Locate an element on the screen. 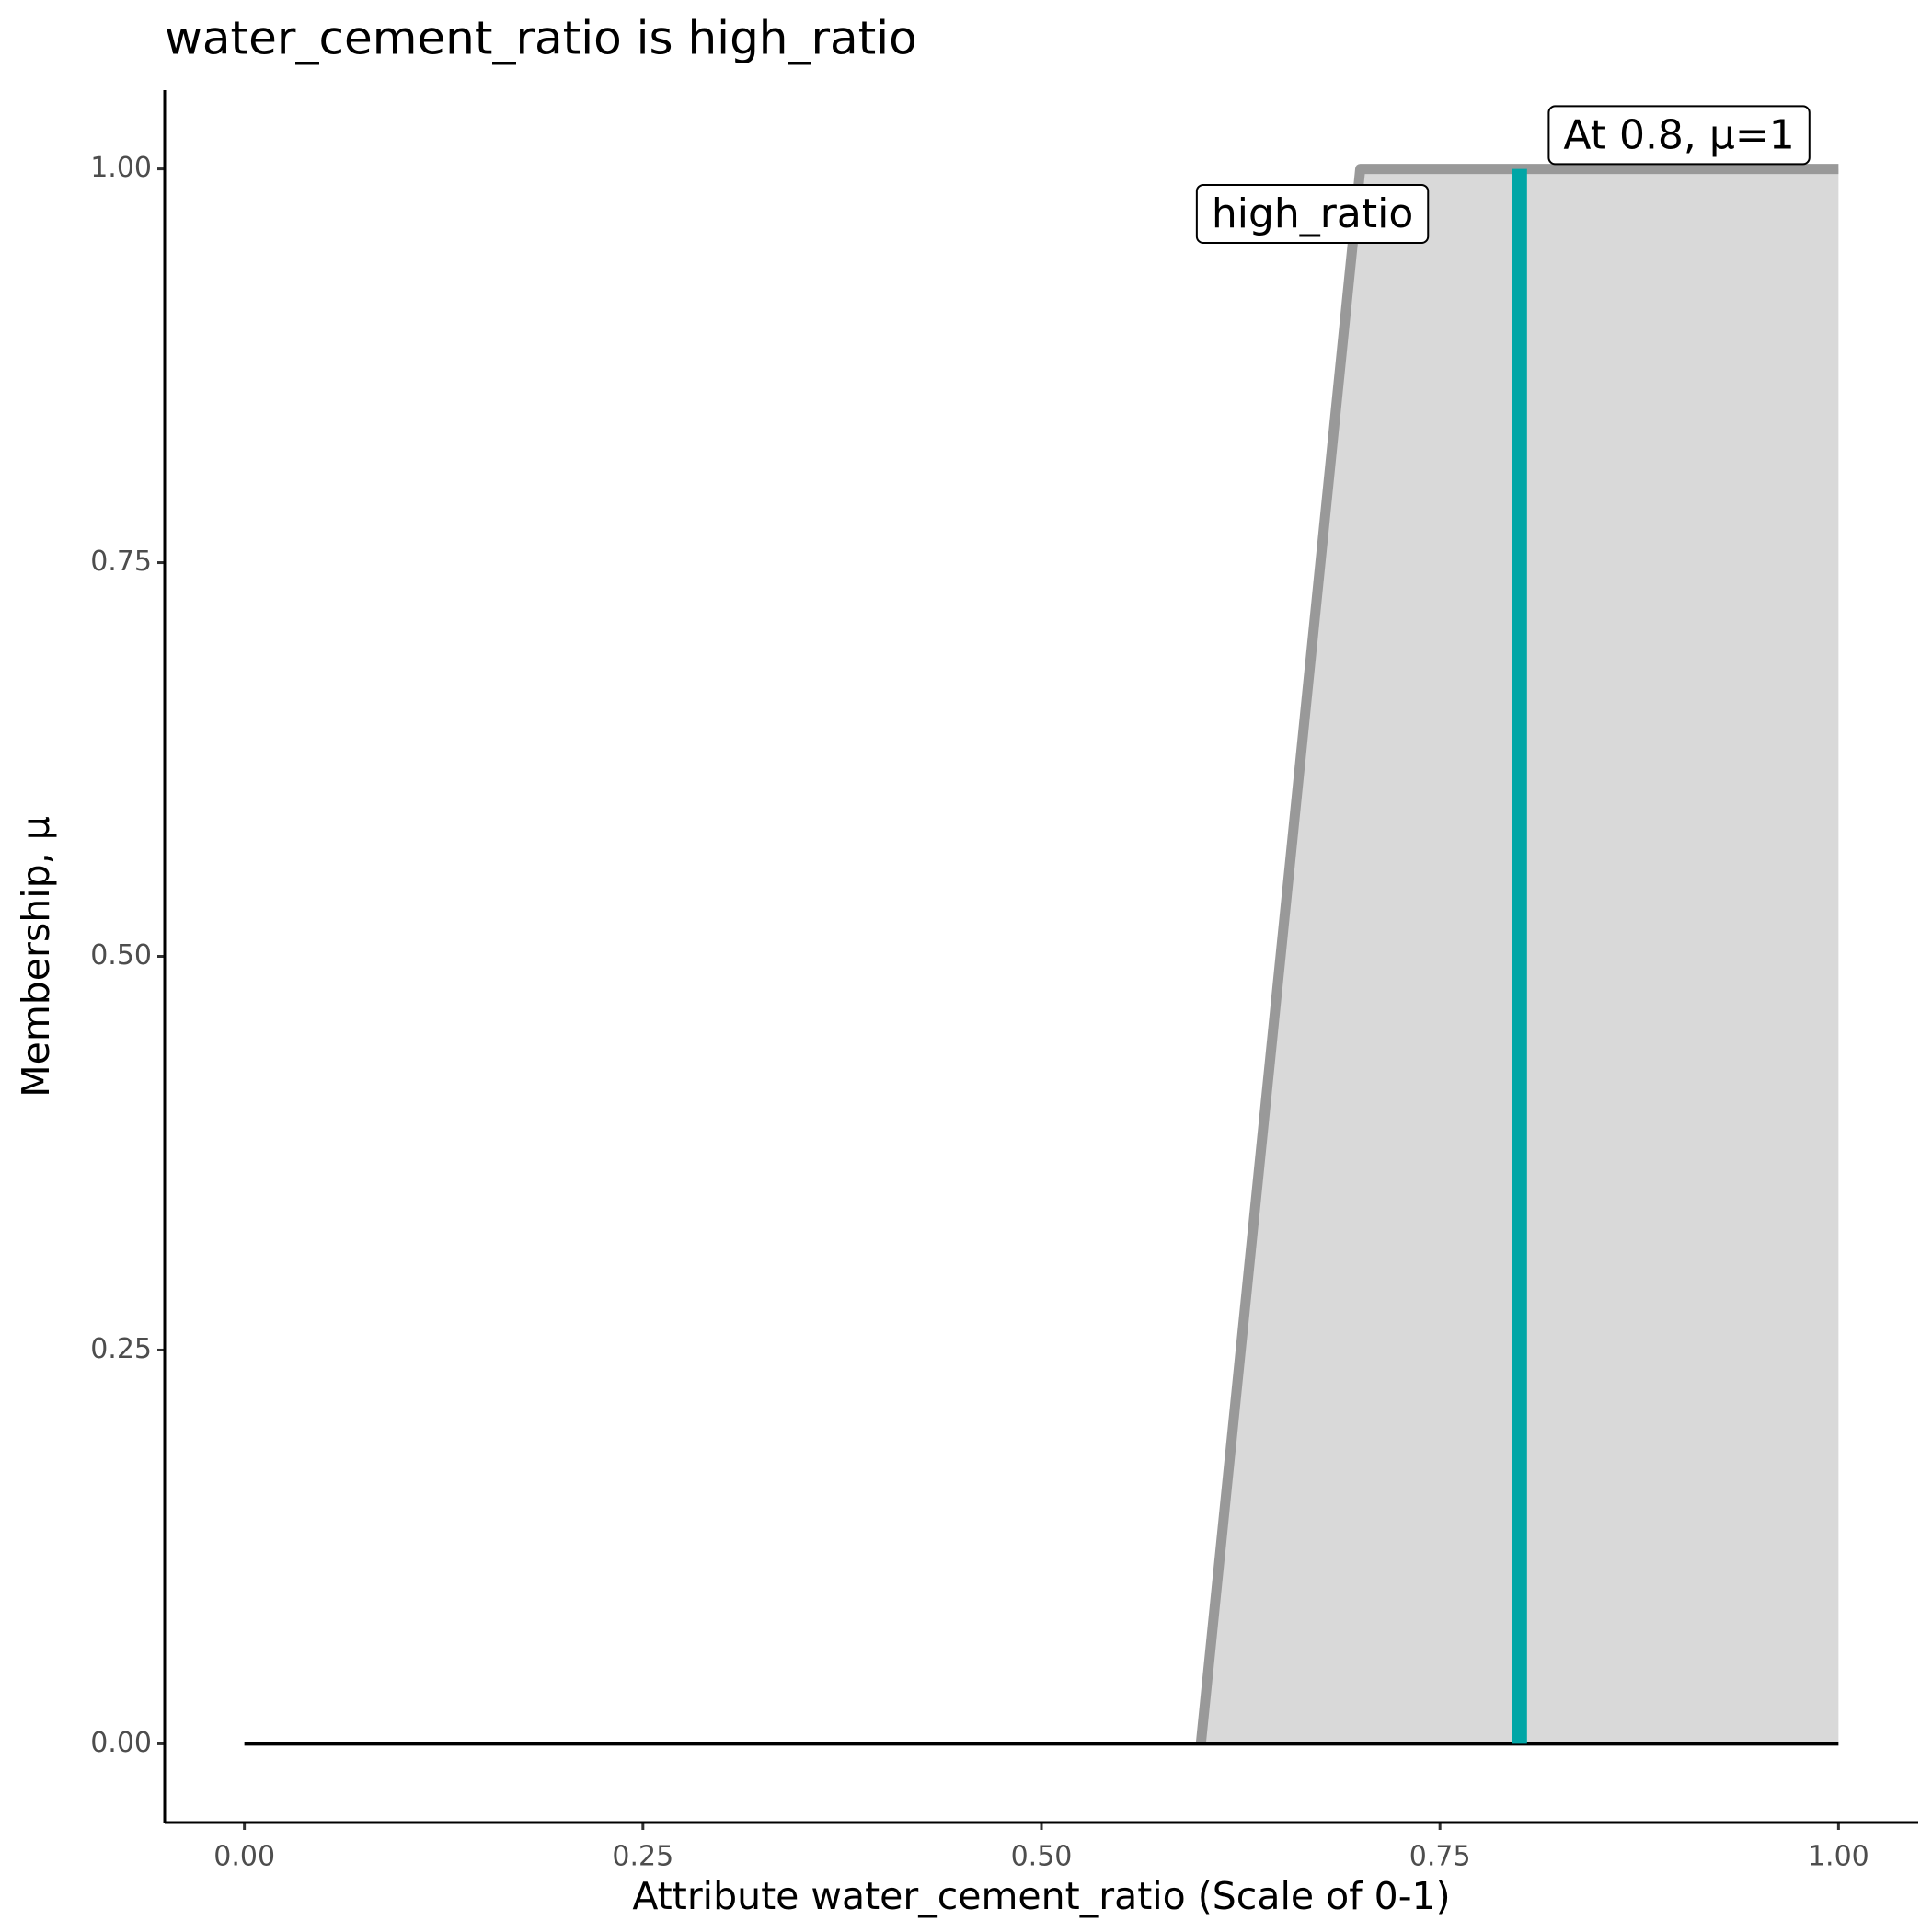 Image resolution: width=1932 pixels, height=1932 pixels. annotation: At 0.8, μ=1 is located at coordinates (1678, 134).